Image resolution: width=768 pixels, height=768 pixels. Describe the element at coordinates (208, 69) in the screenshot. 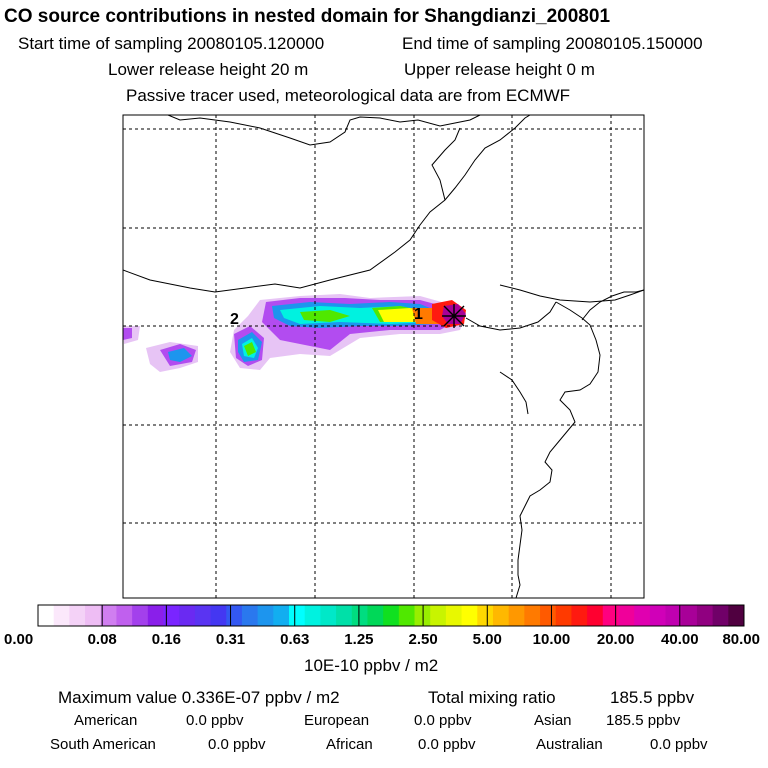

I see `lower-release-label: Lower release height 20 m` at that location.